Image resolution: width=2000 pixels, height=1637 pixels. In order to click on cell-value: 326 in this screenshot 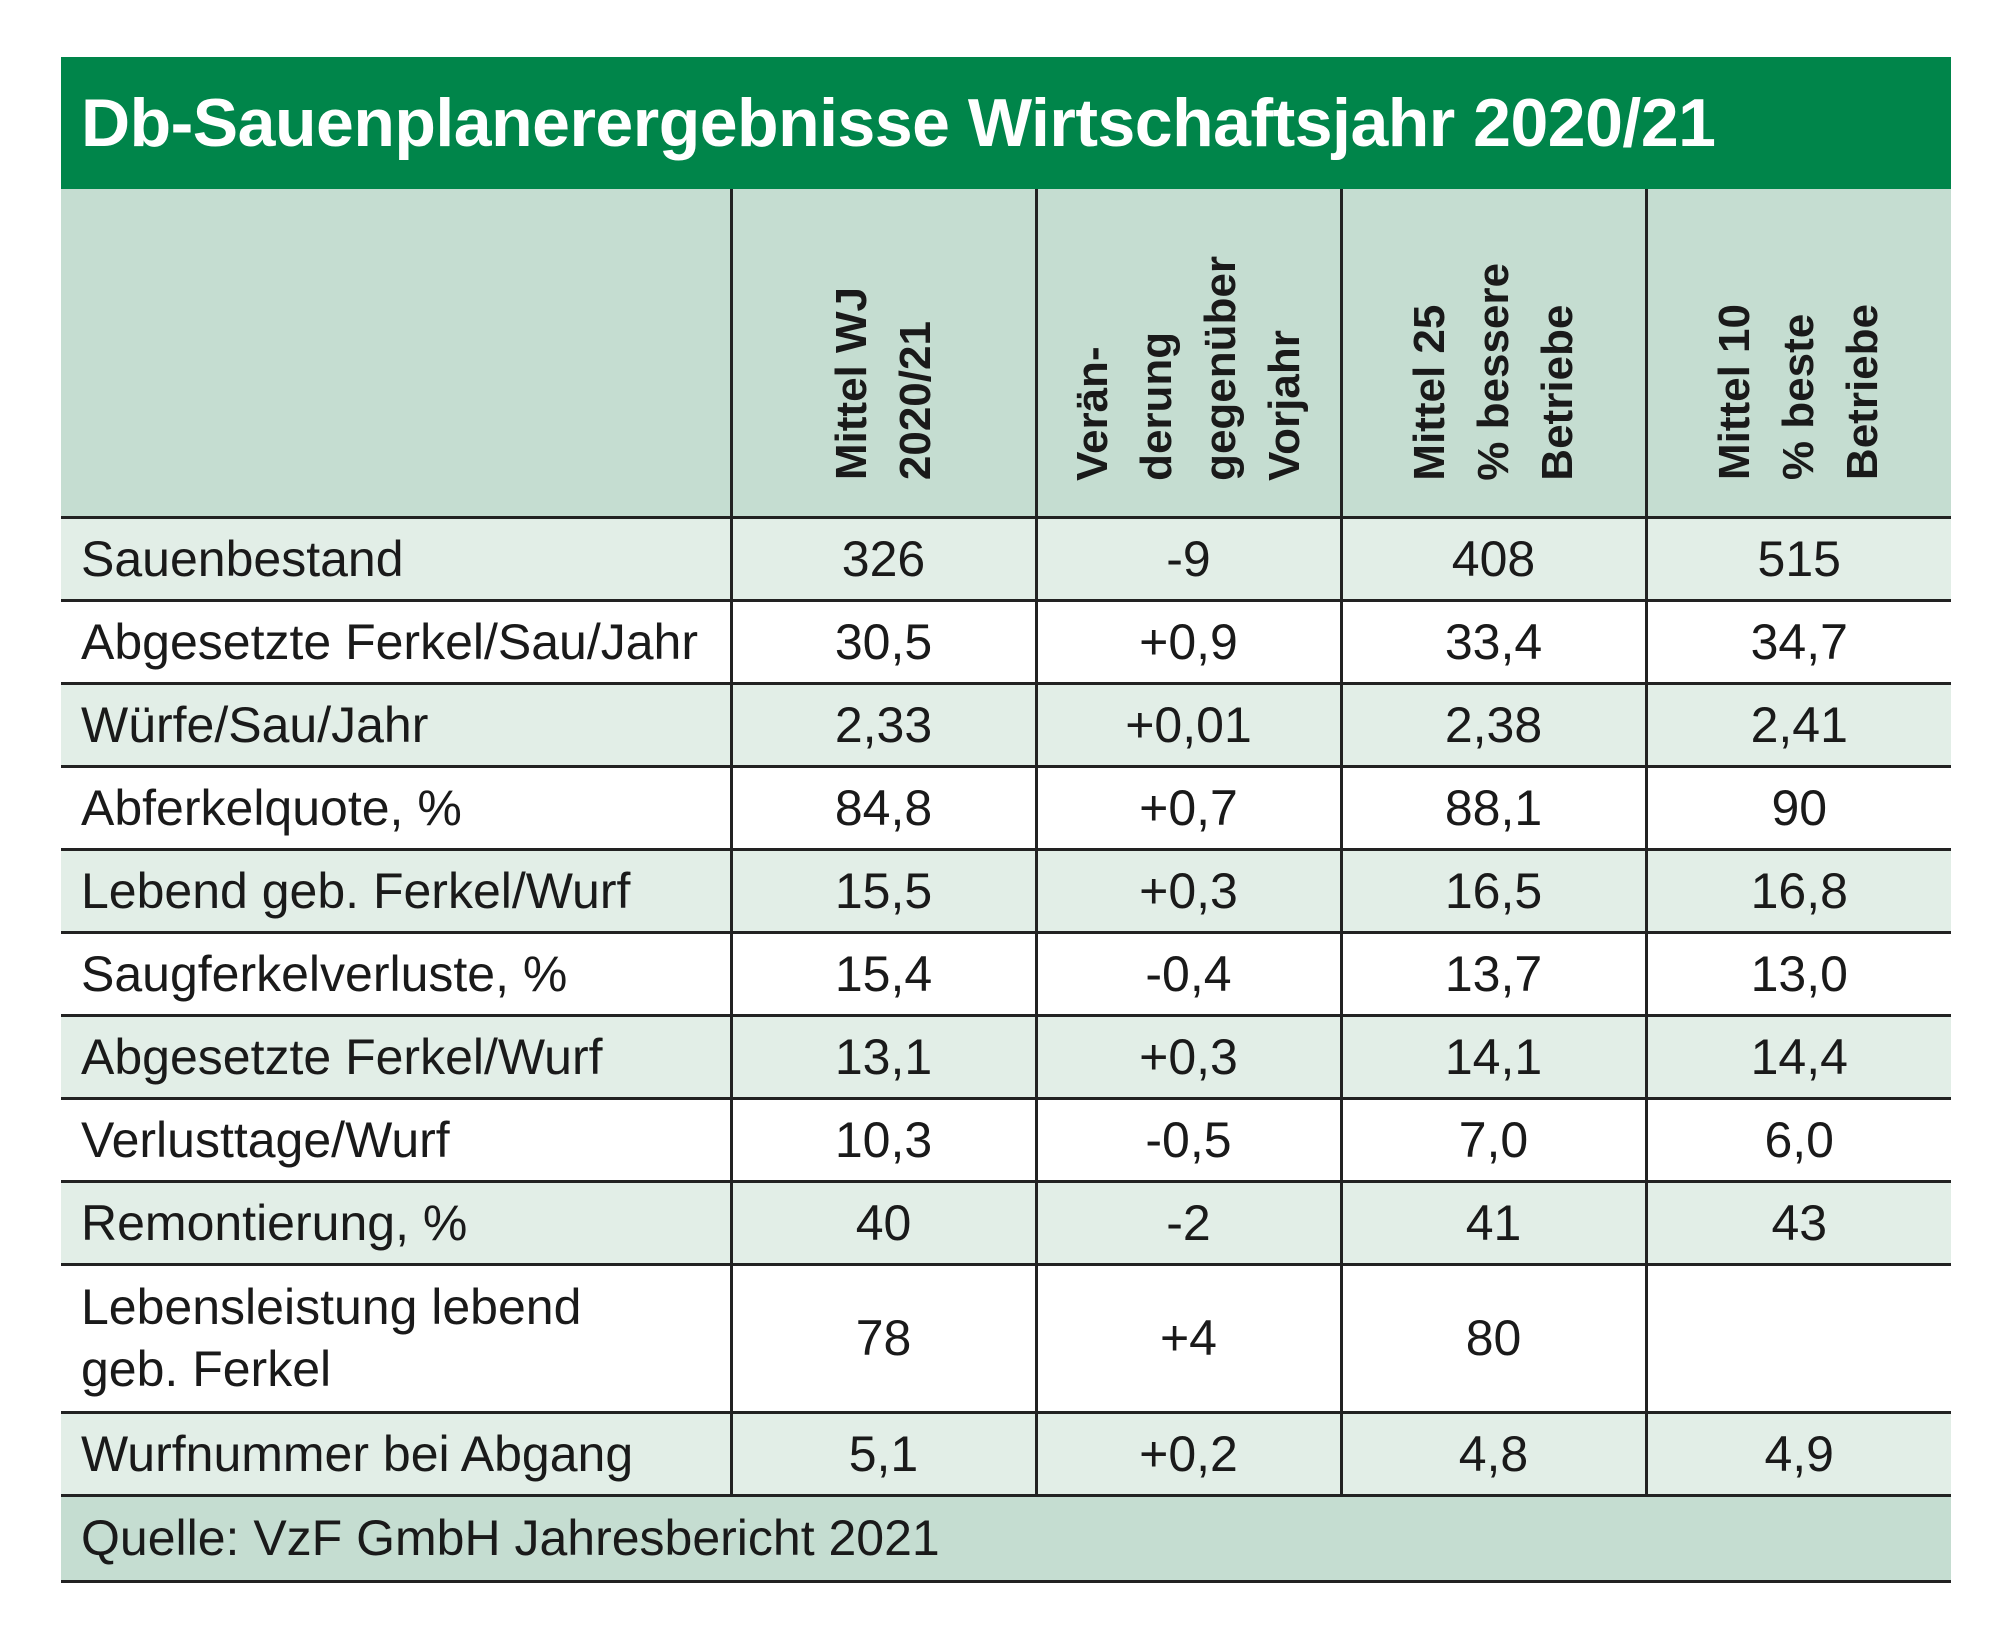, I will do `click(883, 558)`.